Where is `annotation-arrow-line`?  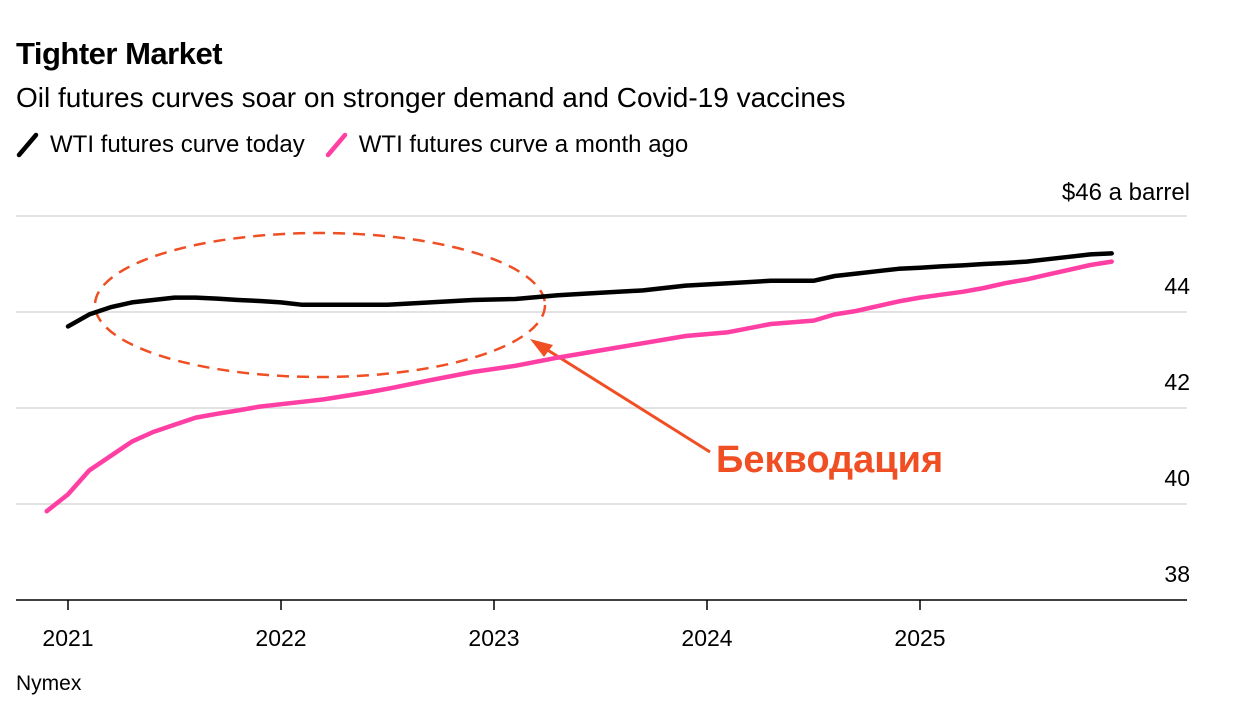
annotation-arrow-line is located at coordinates (624, 398).